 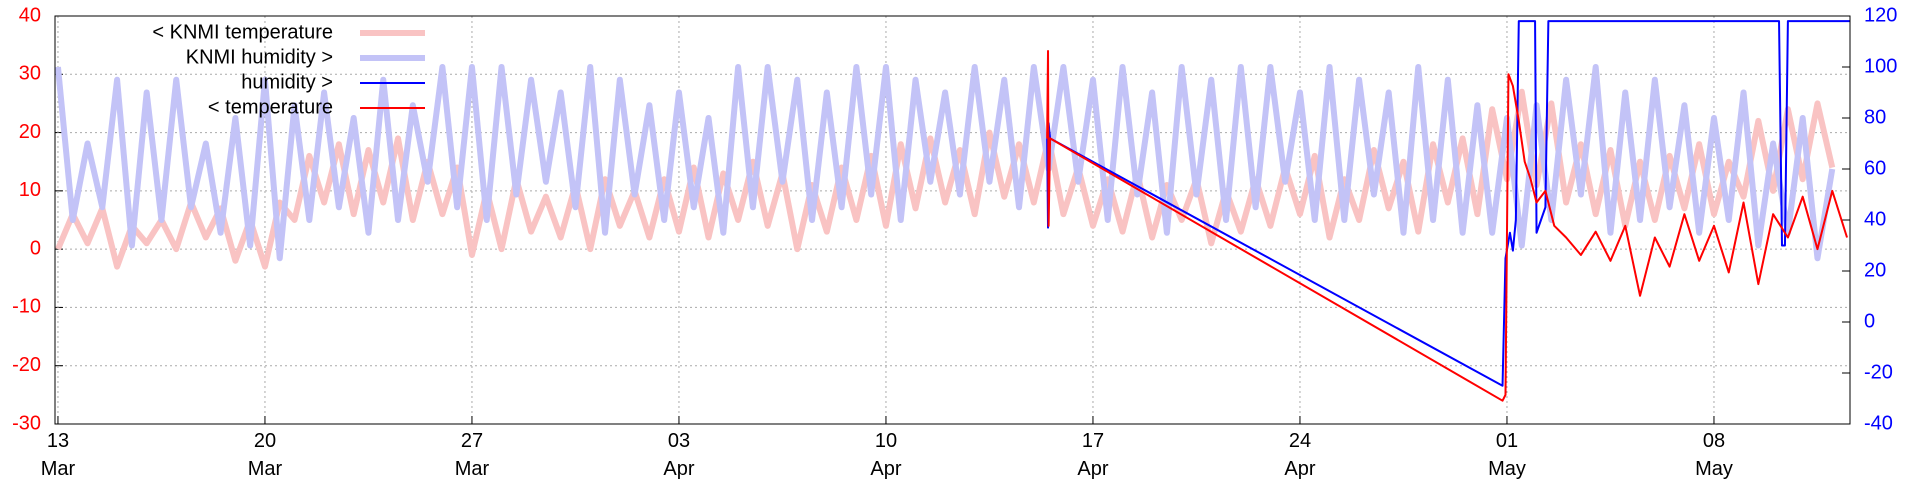 I want to click on y2-tick-label: 100, so click(x=1880, y=66).